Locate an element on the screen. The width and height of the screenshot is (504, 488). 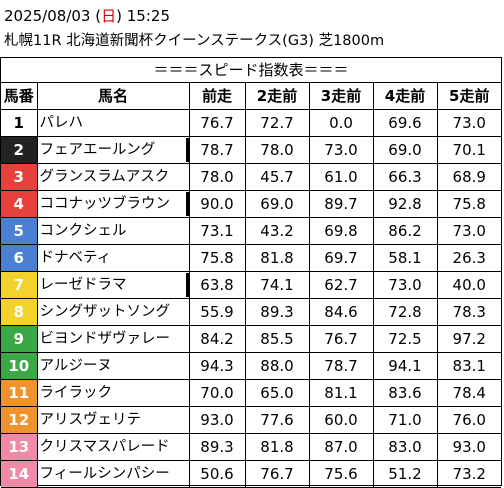
table-row: 2 フェアエールング 78.7 78.0 73.0 69.0 70.1 is located at coordinates (251, 150).